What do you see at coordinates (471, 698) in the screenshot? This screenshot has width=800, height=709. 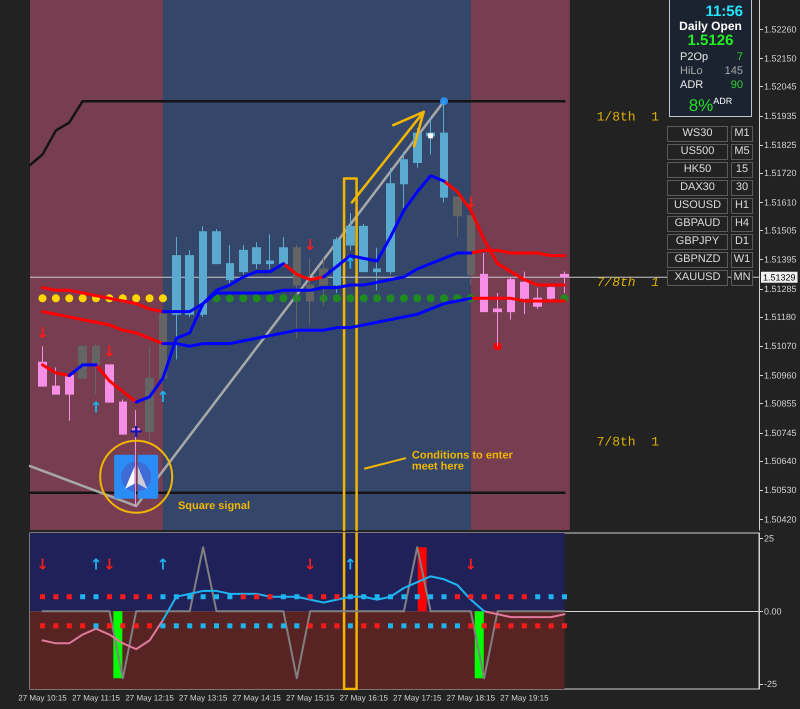 I see `x-tick-label: 27 May 18:15` at bounding box center [471, 698].